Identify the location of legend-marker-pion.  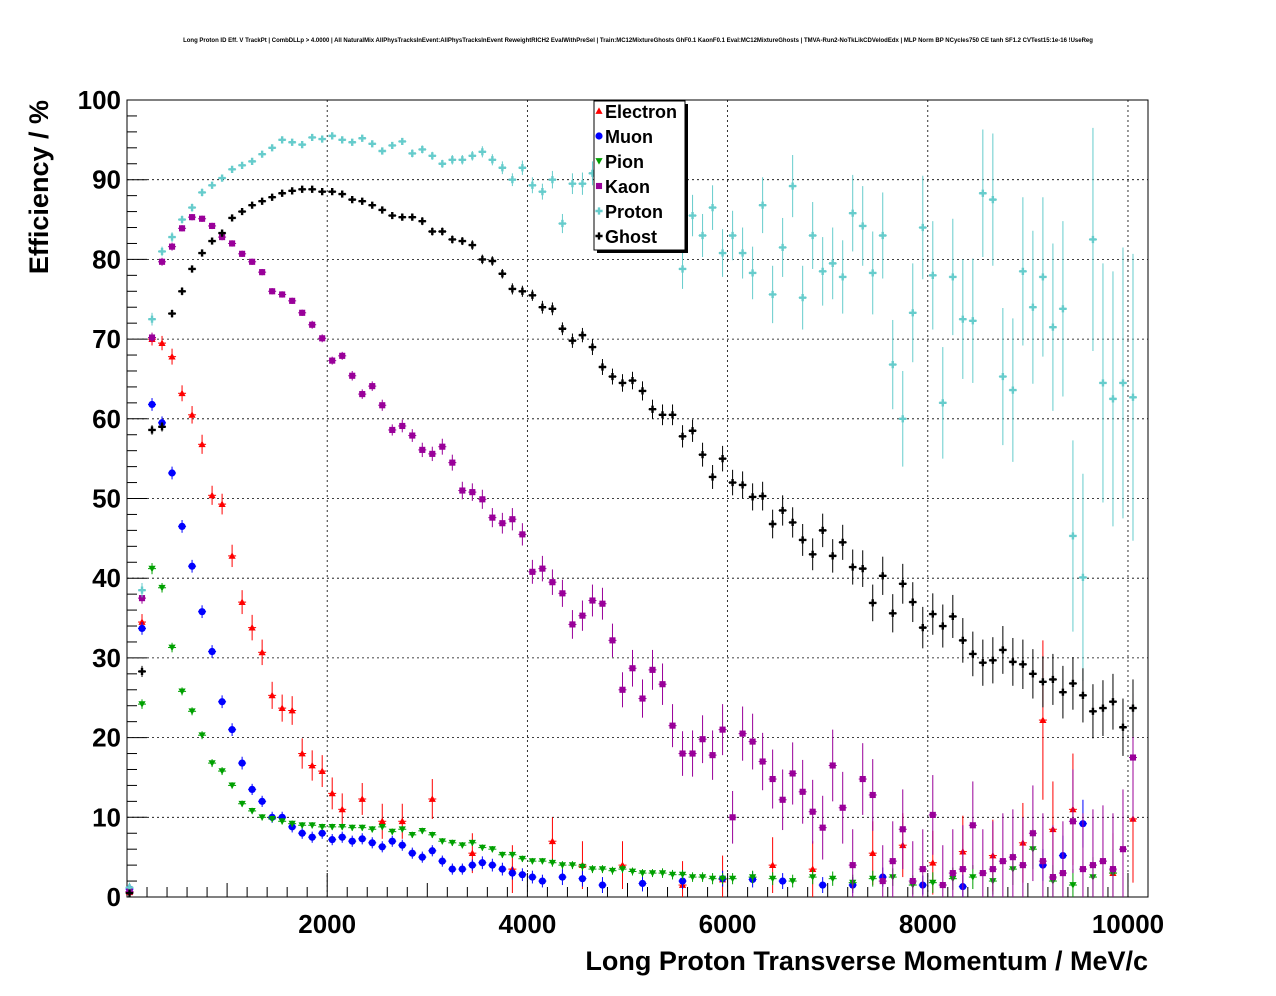
(599, 161).